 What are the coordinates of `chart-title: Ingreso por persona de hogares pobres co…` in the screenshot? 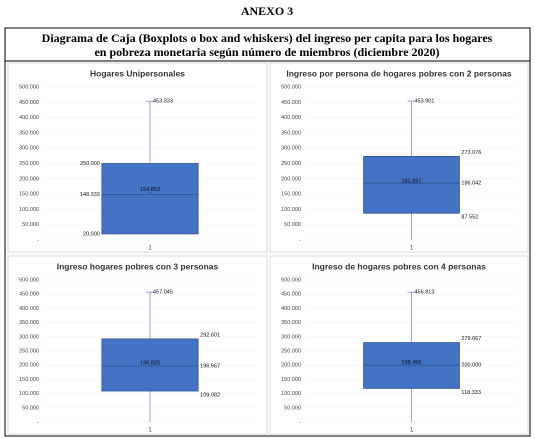 It's located at (399, 73).